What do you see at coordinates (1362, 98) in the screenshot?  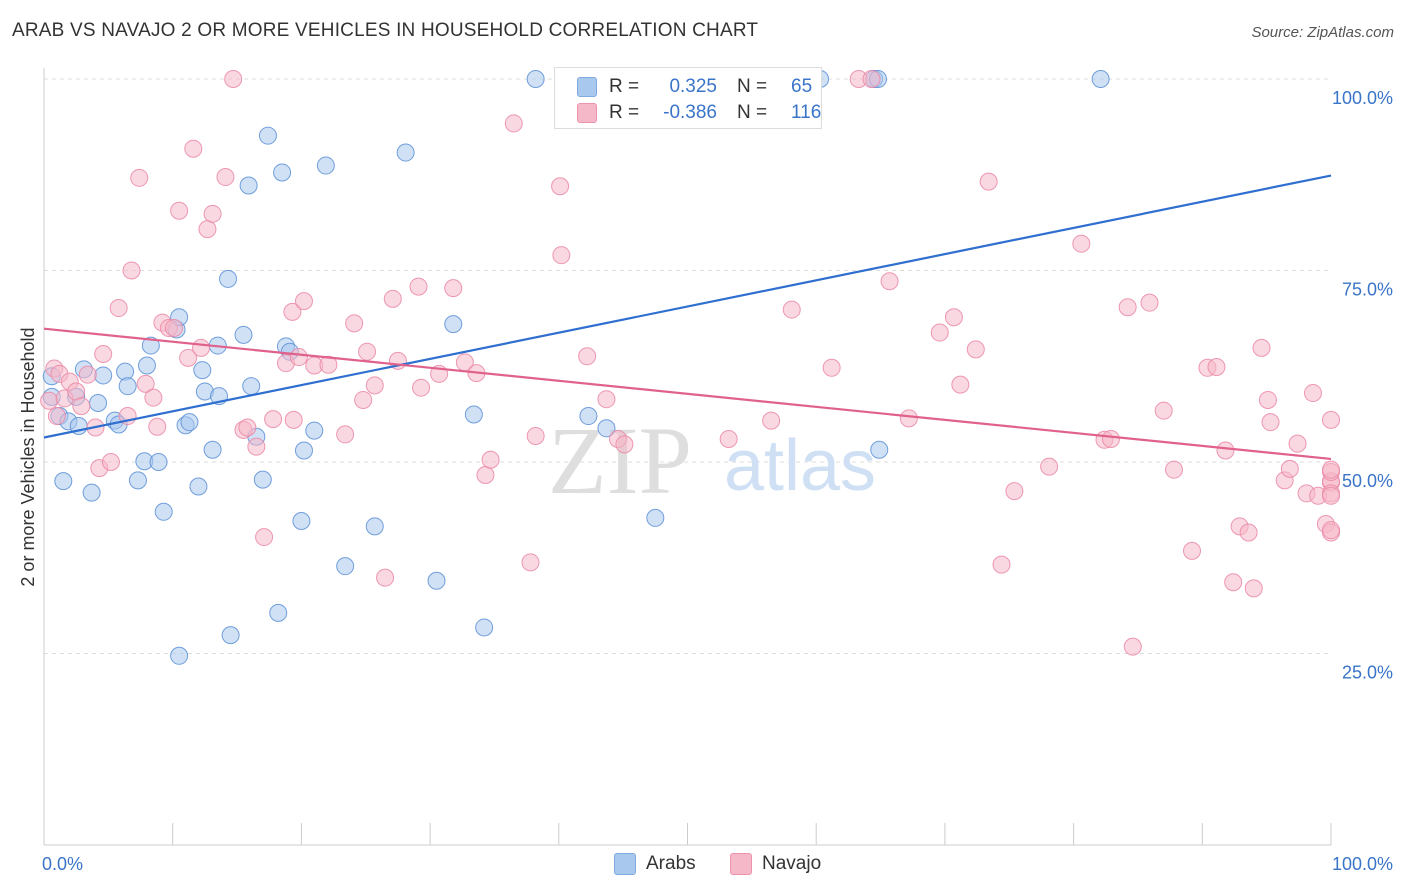 I see `y-tick-label: 100.0%` at bounding box center [1362, 98].